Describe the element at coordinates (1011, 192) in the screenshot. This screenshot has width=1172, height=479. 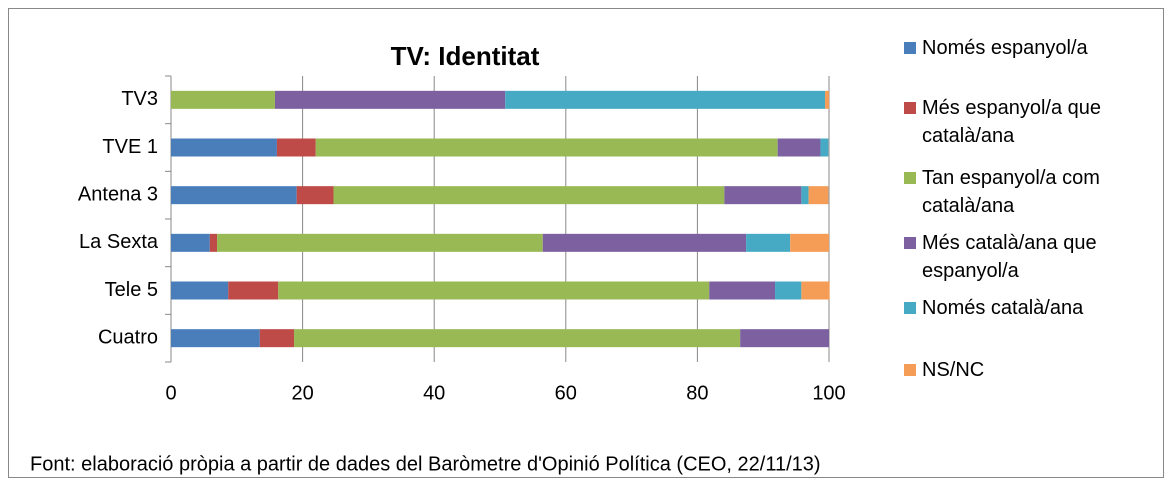
I see `legend-label: Tan espanyol/a com català/ana` at that location.